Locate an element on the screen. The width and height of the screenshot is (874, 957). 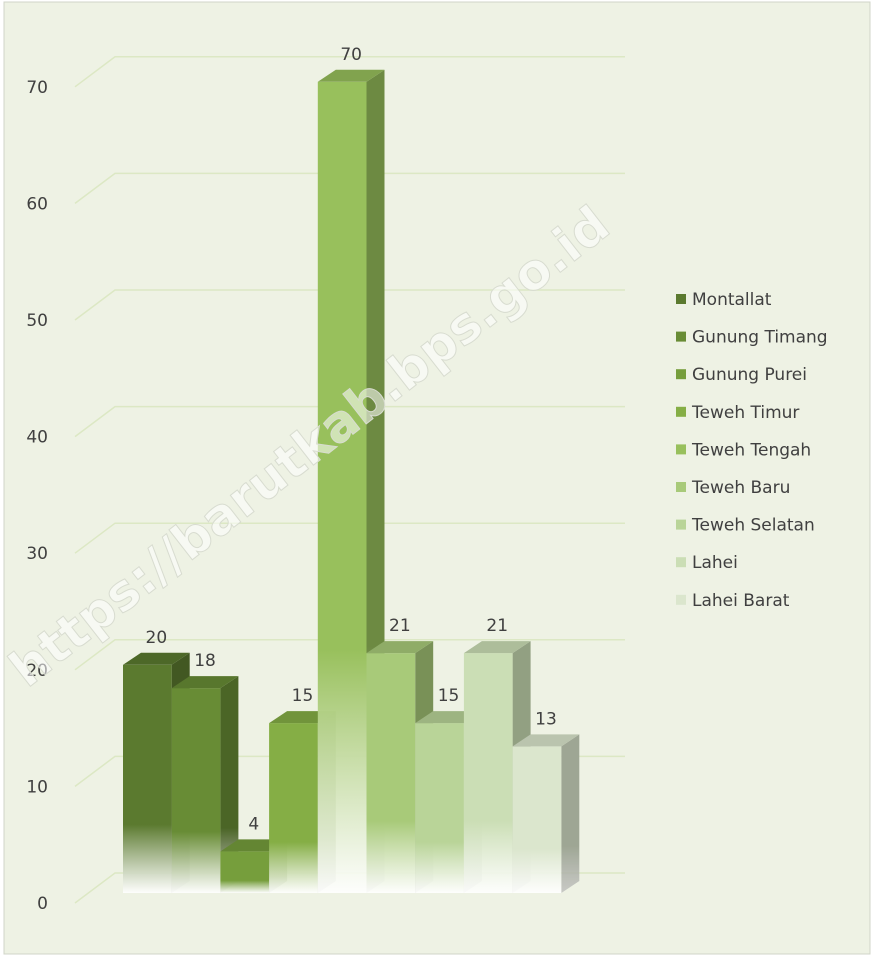
data-label: 13 is located at coordinates (546, 719).